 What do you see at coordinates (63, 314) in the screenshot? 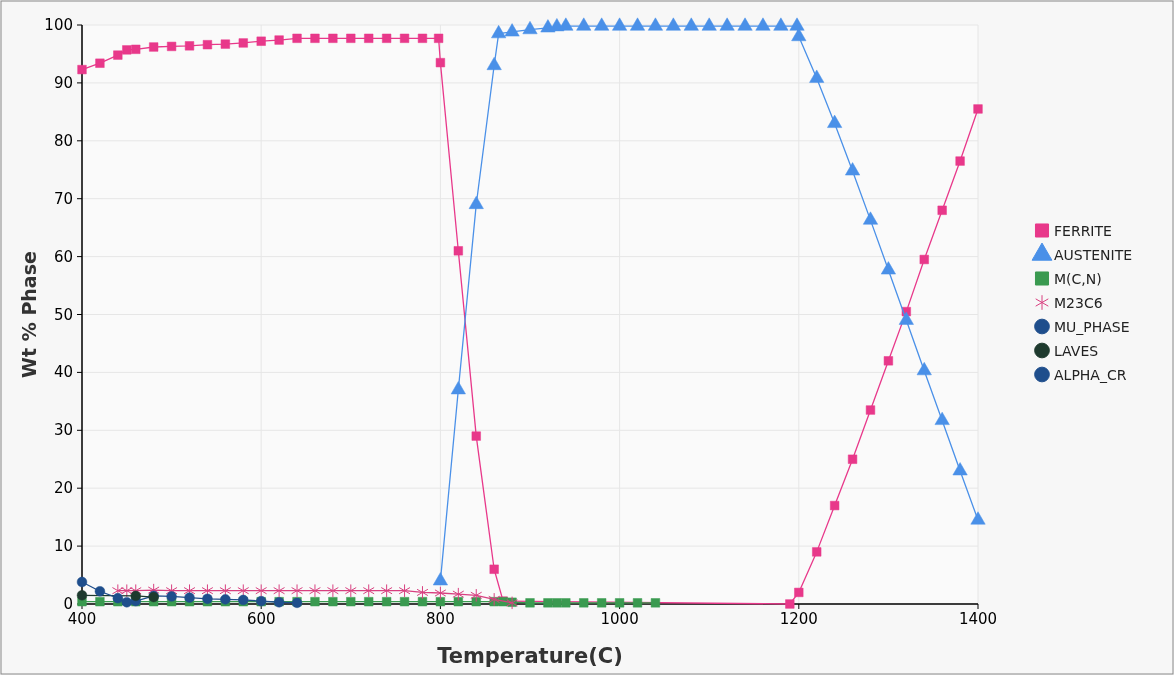
I see `y-tick-label: 50` at bounding box center [63, 314].